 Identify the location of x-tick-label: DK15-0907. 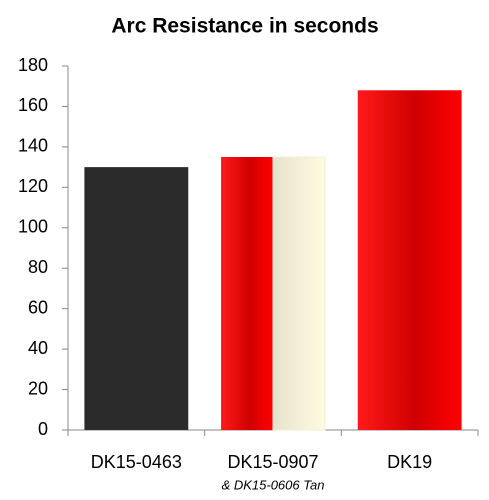
(272, 462).